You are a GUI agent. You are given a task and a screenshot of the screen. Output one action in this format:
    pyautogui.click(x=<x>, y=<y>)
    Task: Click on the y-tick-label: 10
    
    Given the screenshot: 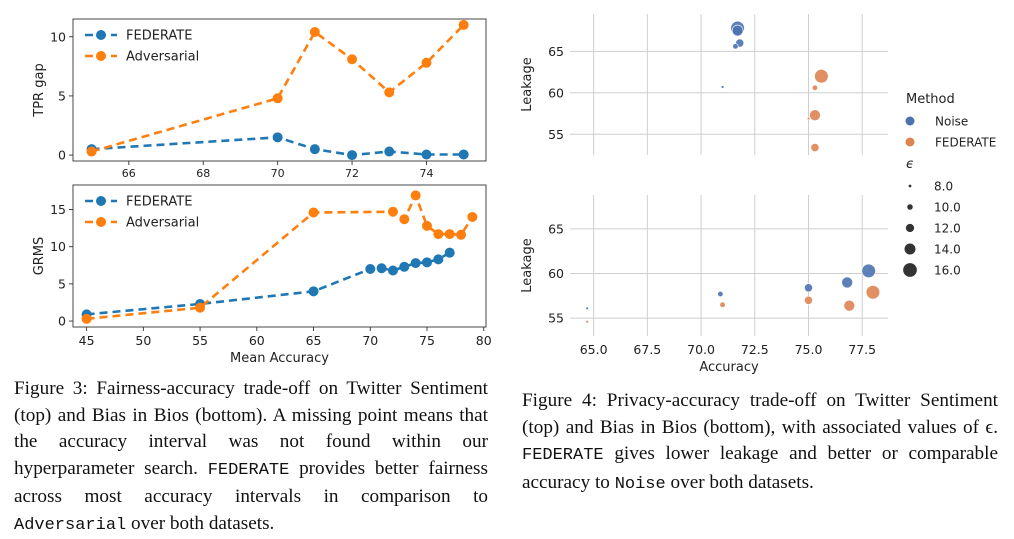 What is the action you would take?
    pyautogui.click(x=58, y=246)
    